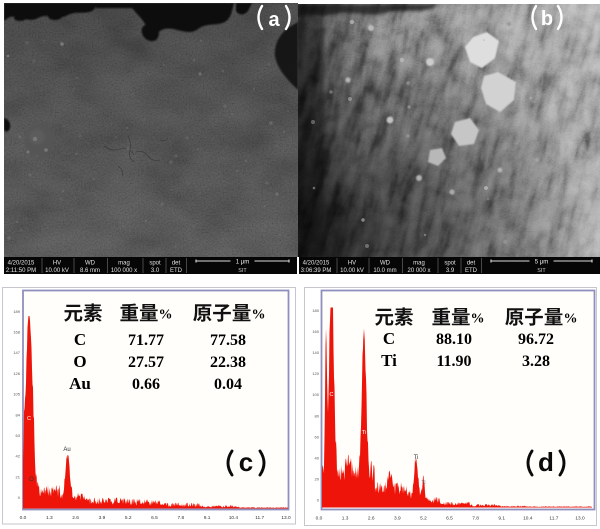  Describe the element at coordinates (453, 361) in the screenshot. I see `svg-text: 11.90` at that location.